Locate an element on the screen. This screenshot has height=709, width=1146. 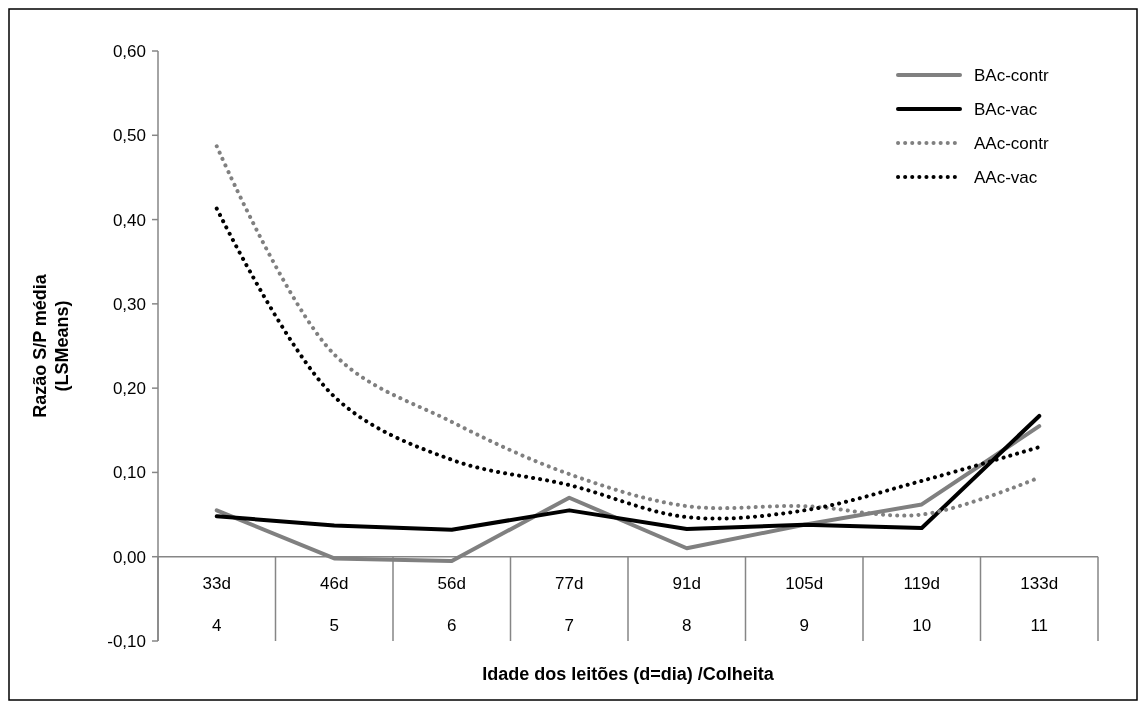
legend-label: BAc-contr is located at coordinates (1011, 75).